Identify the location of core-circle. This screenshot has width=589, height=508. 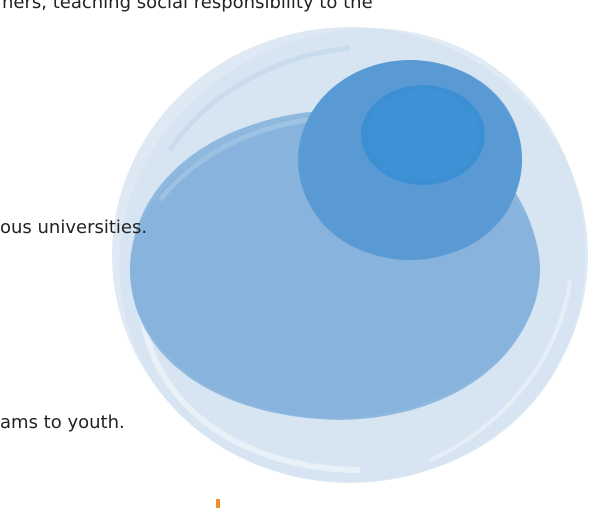
(423, 135).